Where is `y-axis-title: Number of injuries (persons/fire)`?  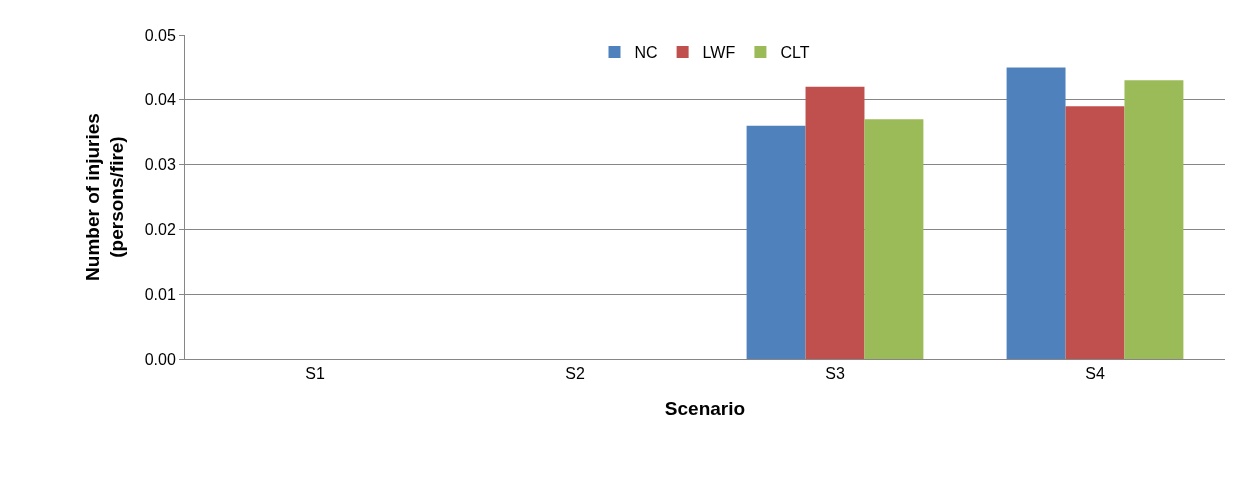
y-axis-title: Number of injuries (persons/fire) is located at coordinates (104, 197).